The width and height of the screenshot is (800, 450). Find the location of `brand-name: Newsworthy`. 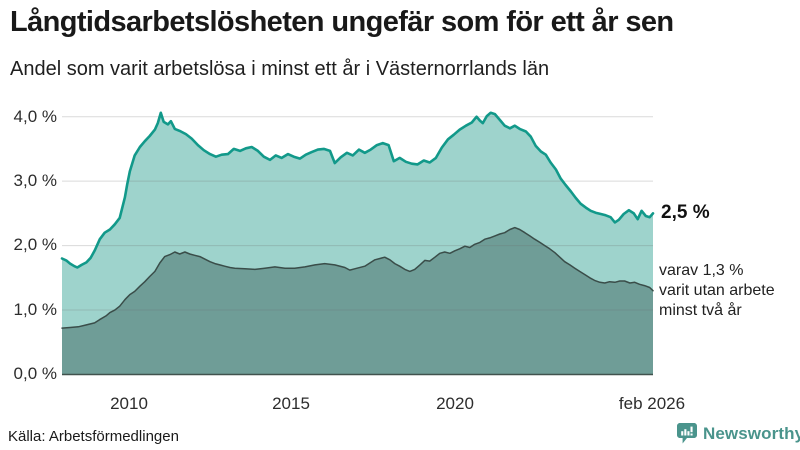

brand-name: Newsworthy is located at coordinates (751, 433).